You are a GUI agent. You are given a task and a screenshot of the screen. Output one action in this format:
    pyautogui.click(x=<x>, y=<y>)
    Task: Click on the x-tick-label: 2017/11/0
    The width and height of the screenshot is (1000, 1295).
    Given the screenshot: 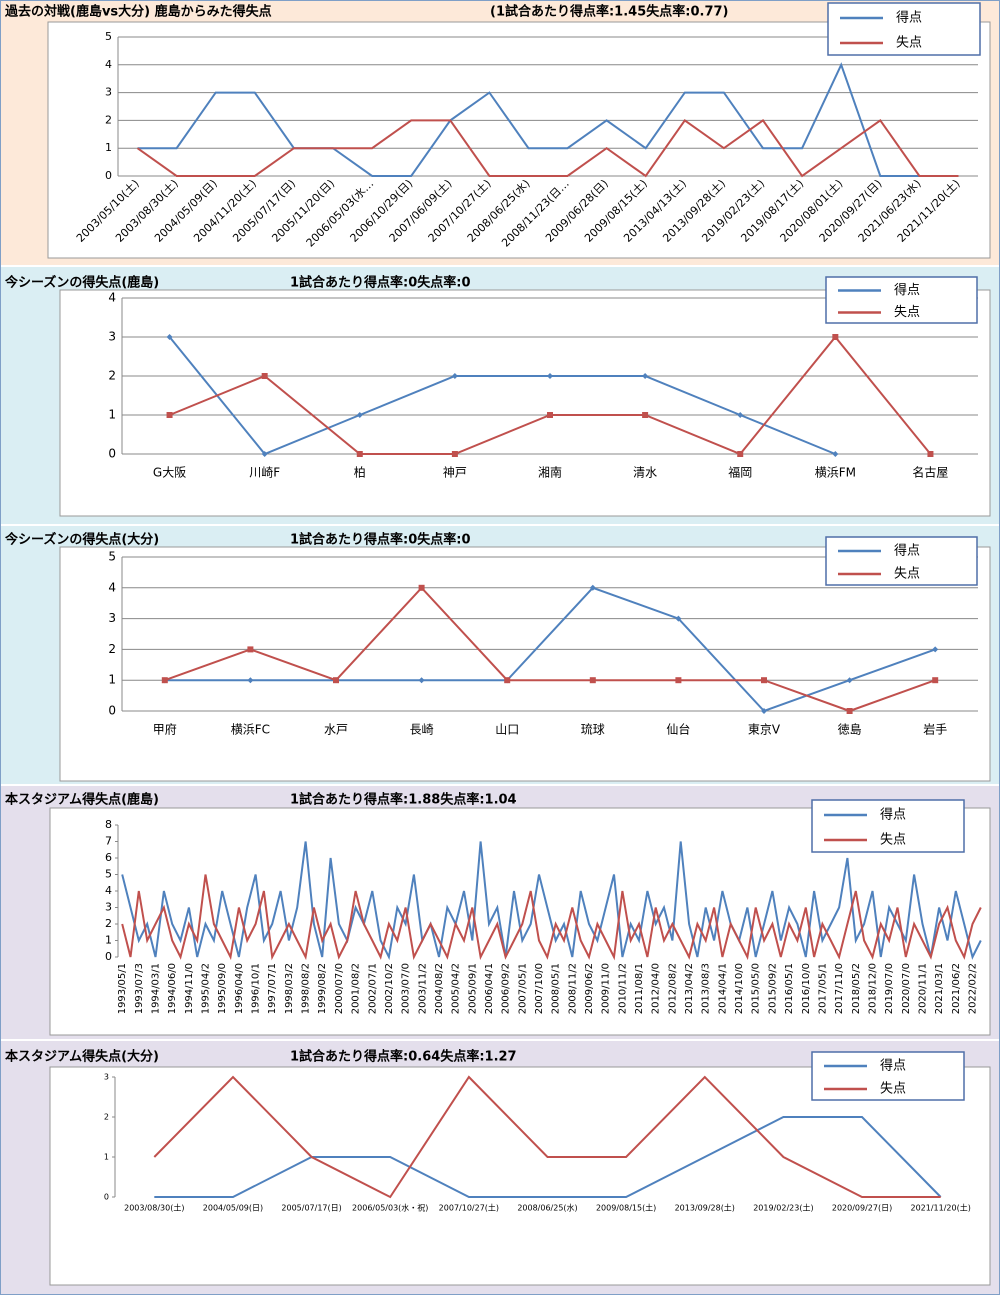 What is the action you would take?
    pyautogui.click(x=839, y=988)
    